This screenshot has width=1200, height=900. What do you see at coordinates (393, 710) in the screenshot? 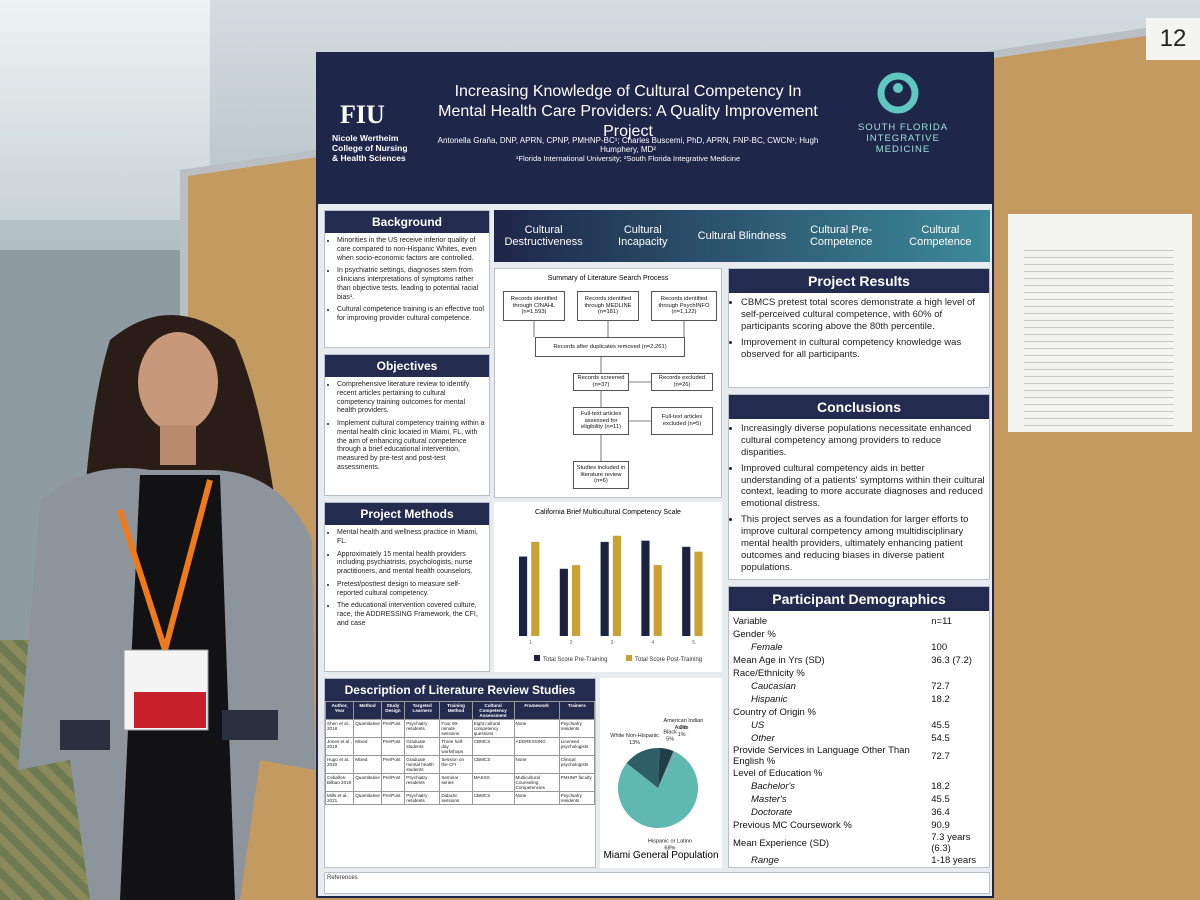
I see `column-header: Study Design` at bounding box center [393, 710].